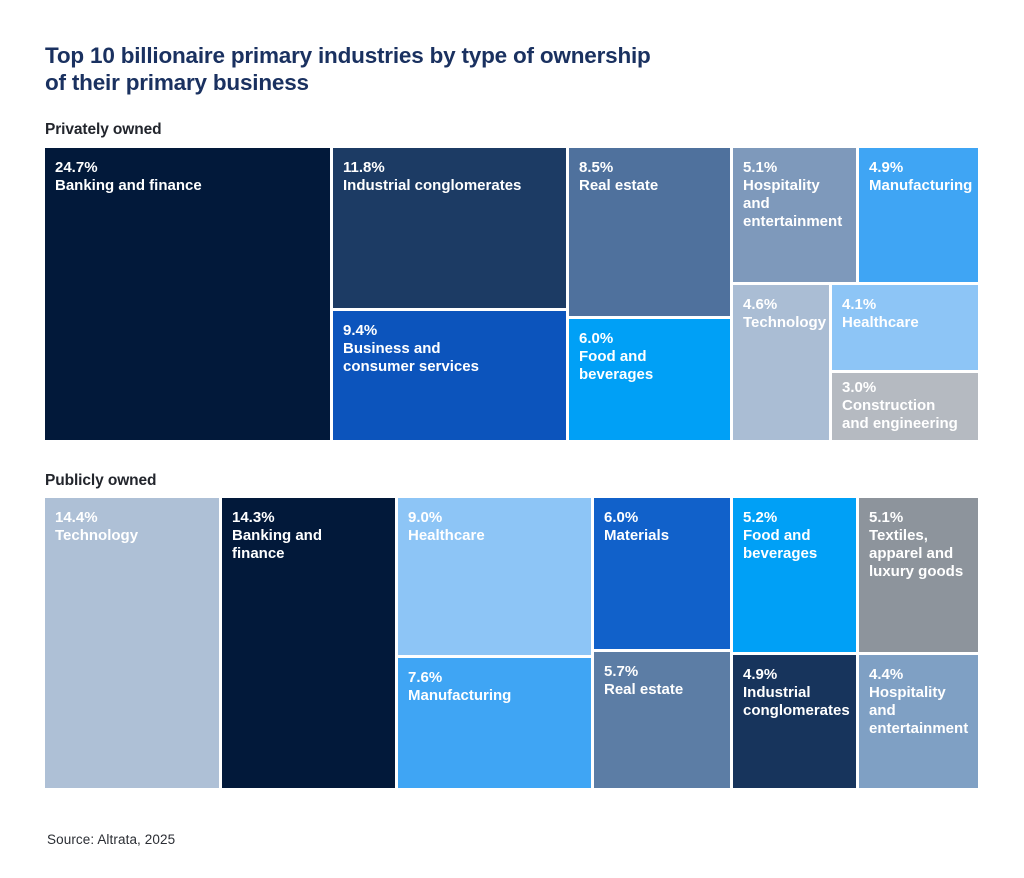  I want to click on tile-label: Construction and engineering, so click(900, 414).